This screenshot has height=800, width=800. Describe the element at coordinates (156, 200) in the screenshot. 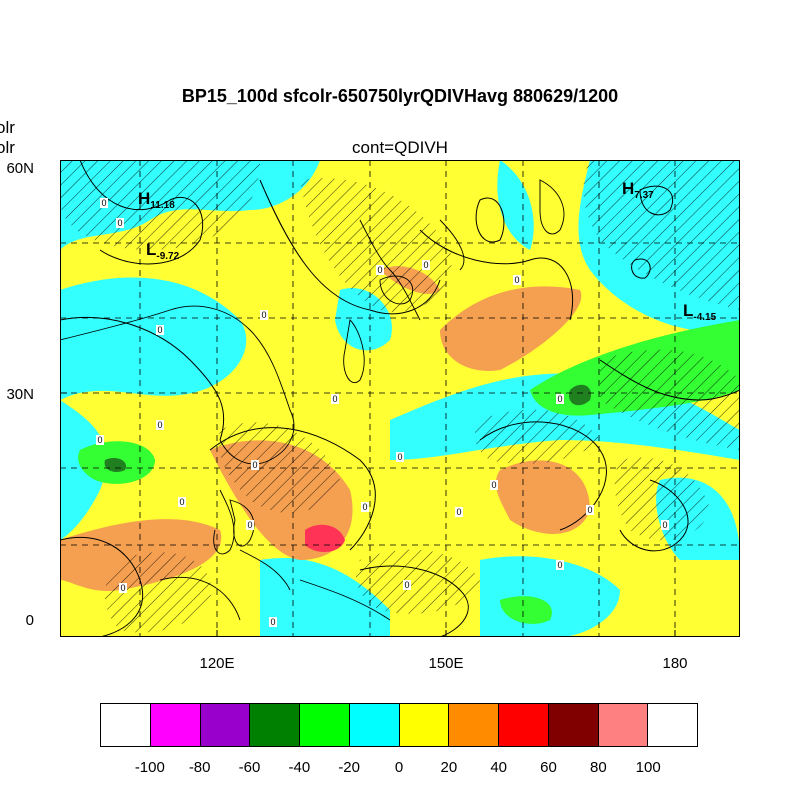

I see `extremum-high-1: H11.18` at that location.